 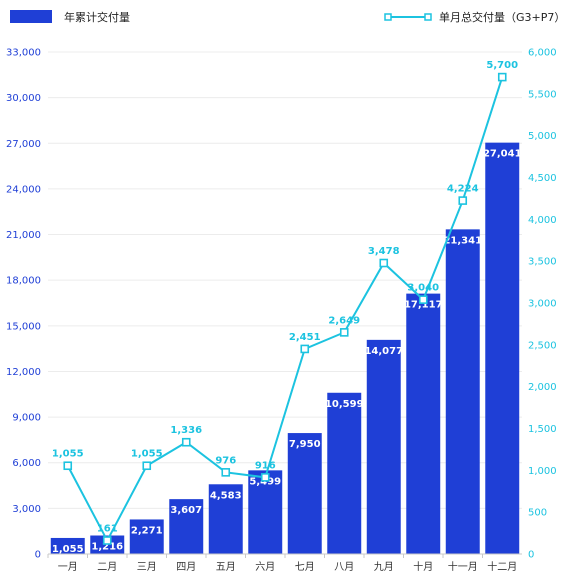 I want to click on bar-value-label: 17,117, so click(x=423, y=305).